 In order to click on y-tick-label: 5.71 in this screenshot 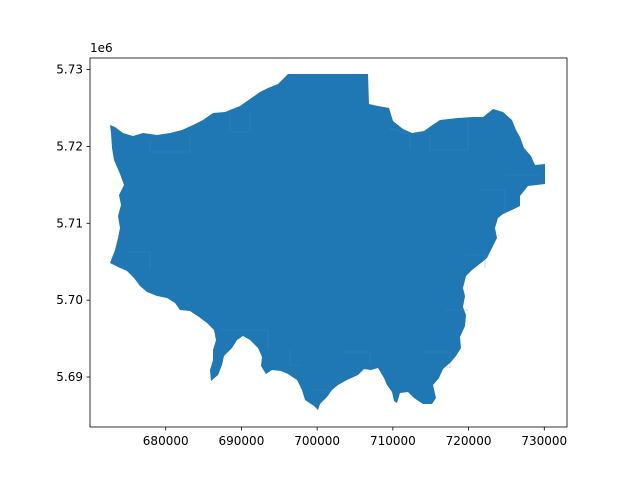, I will do `click(69, 223)`.